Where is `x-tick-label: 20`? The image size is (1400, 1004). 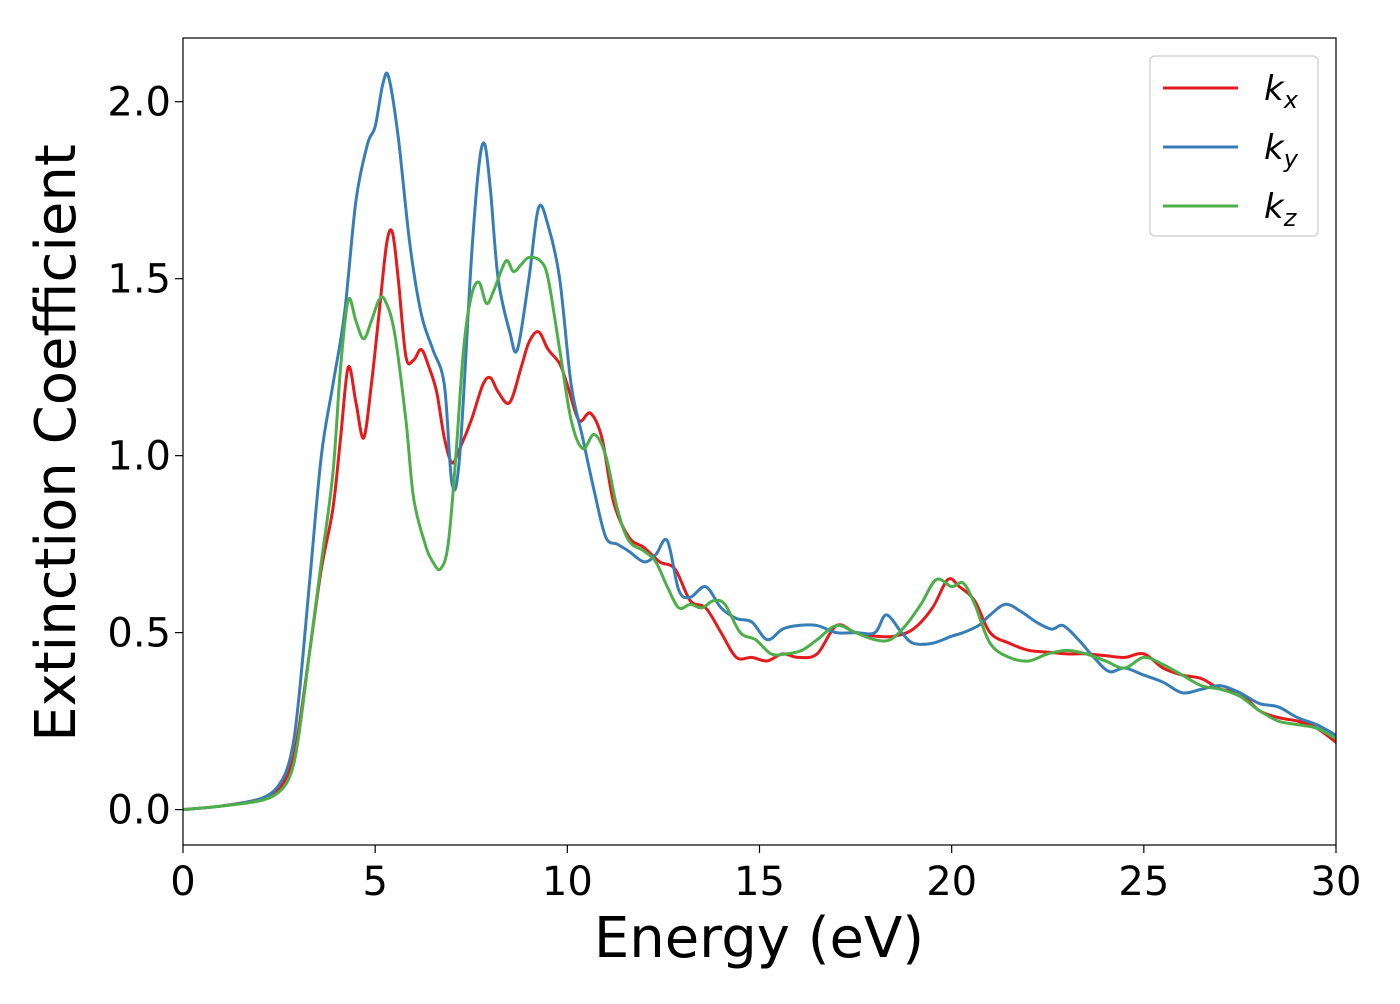 x-tick-label: 20 is located at coordinates (951, 882).